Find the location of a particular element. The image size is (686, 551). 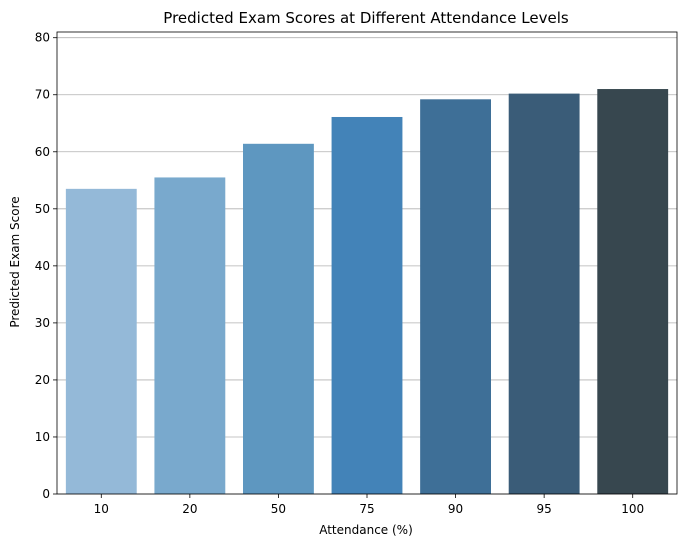

x-tick-label-10: 10 is located at coordinates (101, 509).